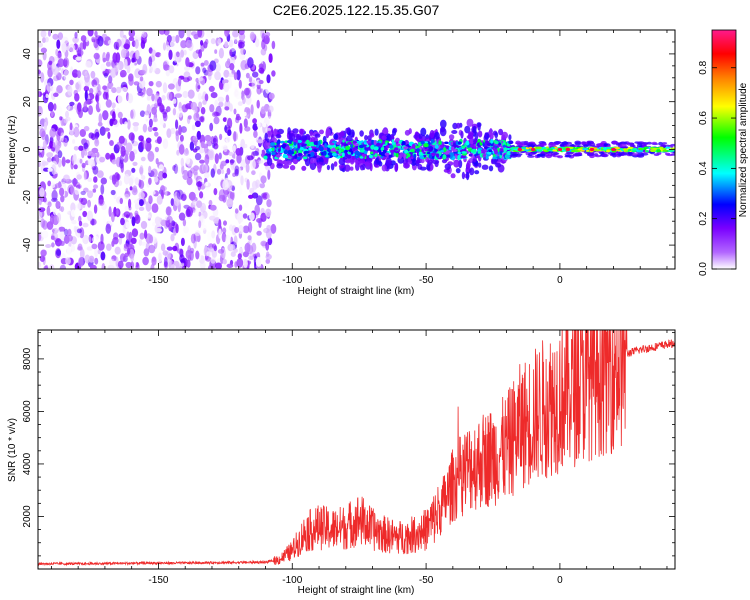 The image size is (750, 600). Describe the element at coordinates (27, 358) in the screenshot. I see `y-tick-label: 8000` at that location.